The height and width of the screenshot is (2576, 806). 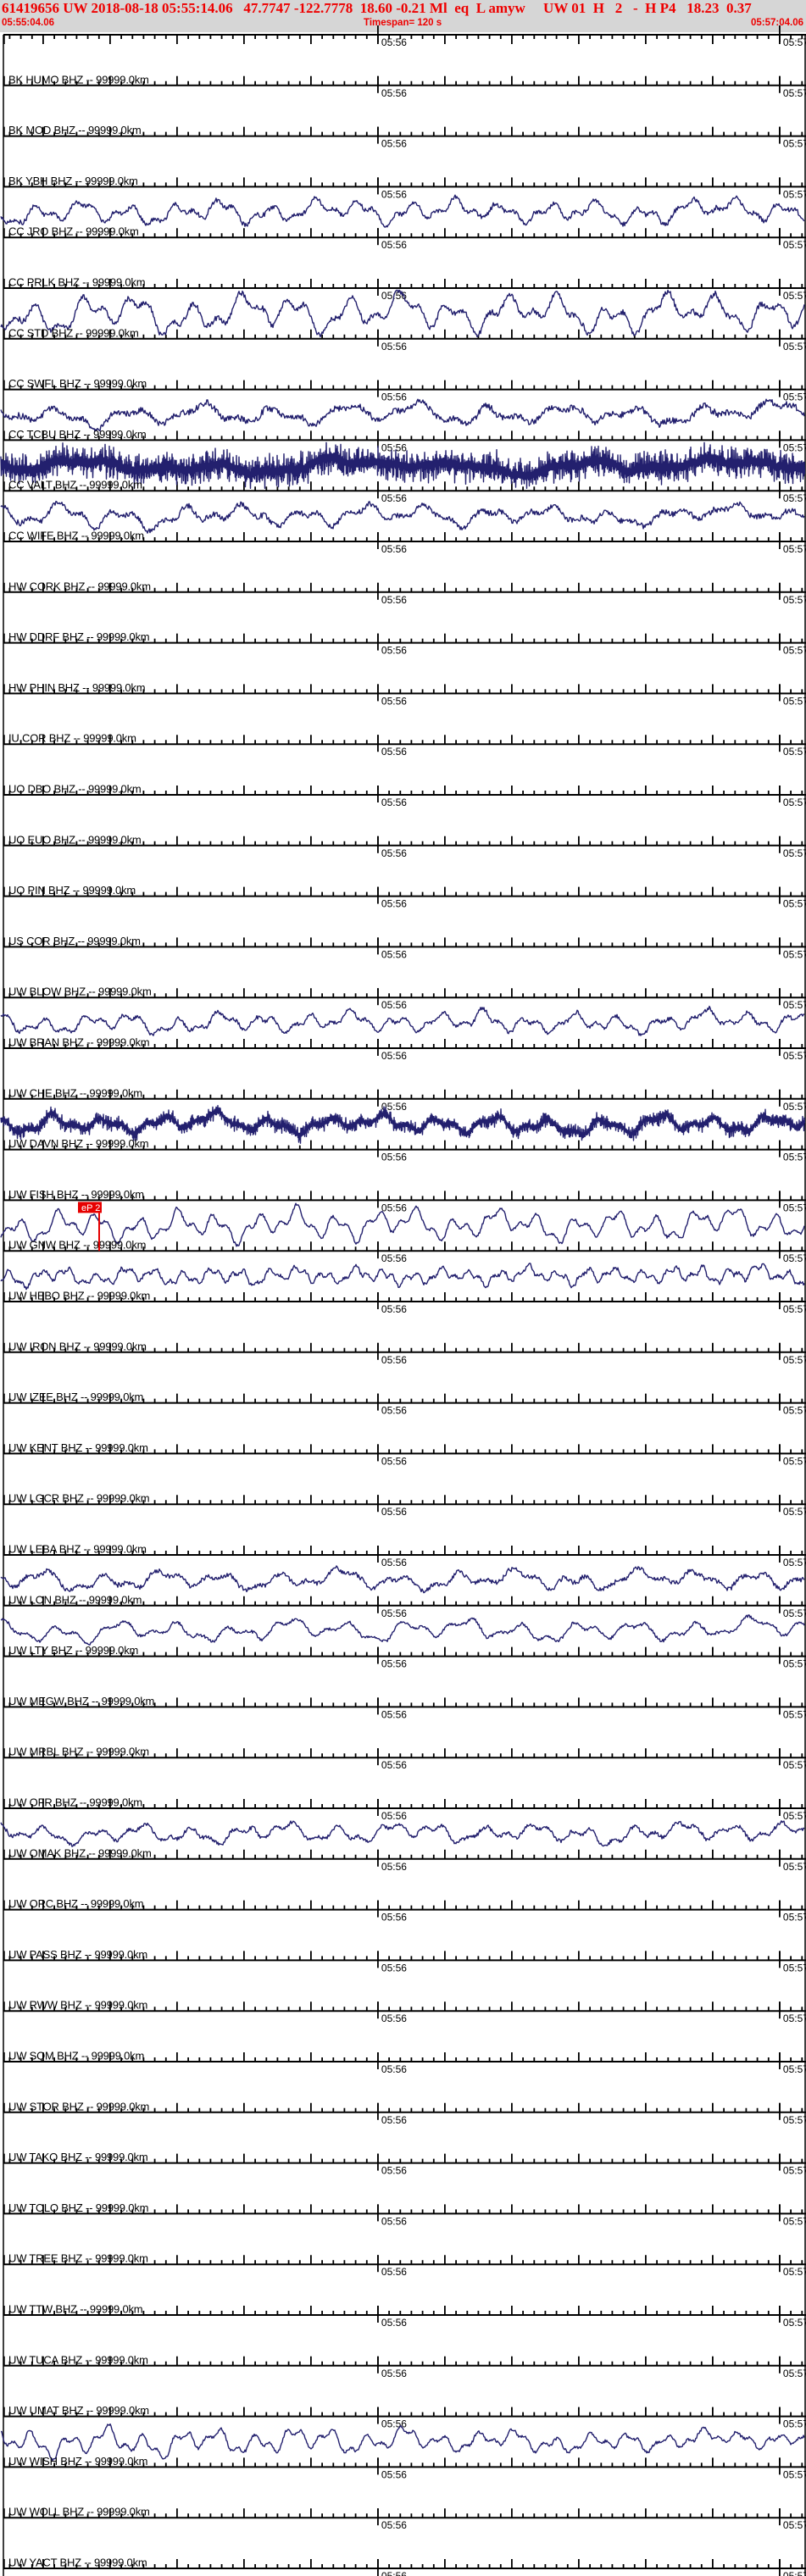 I want to click on station-label: HW CORK BHZ -- 99999.0km, so click(x=79, y=586).